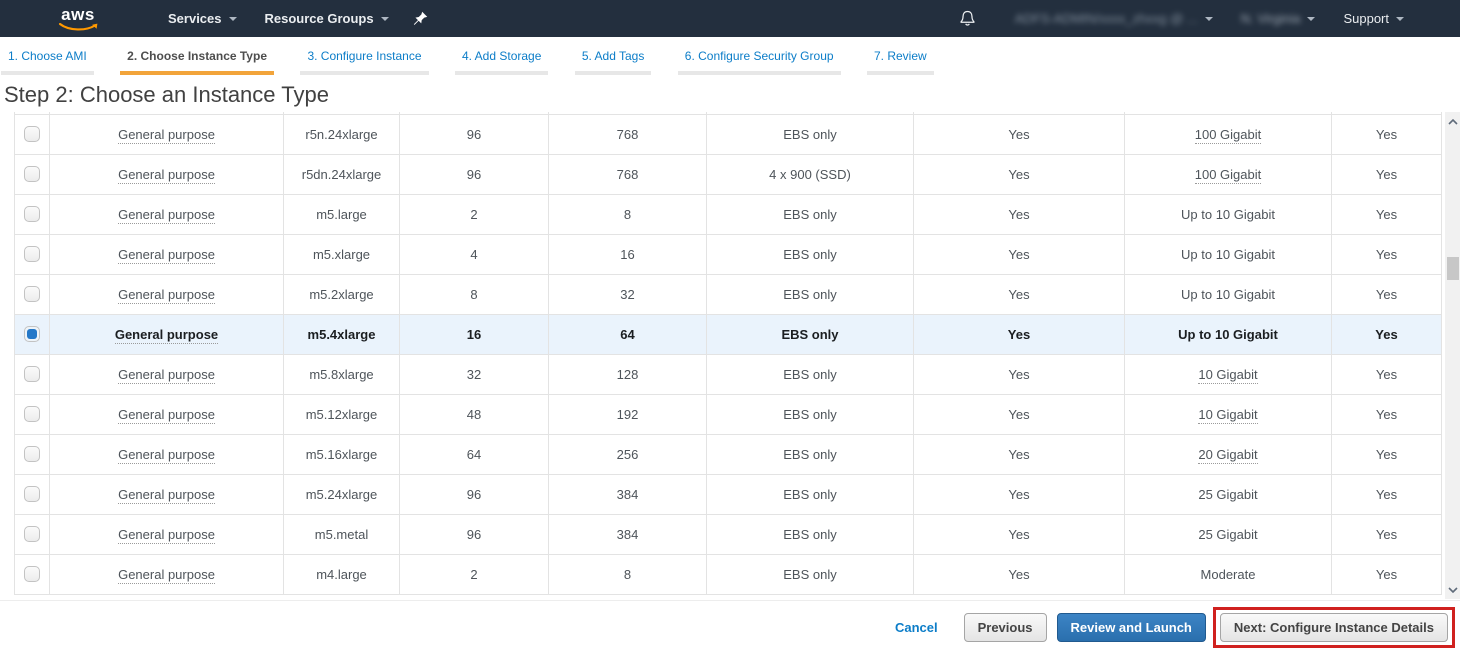 The width and height of the screenshot is (1460, 654). I want to click on support-label: Support, so click(1366, 18).